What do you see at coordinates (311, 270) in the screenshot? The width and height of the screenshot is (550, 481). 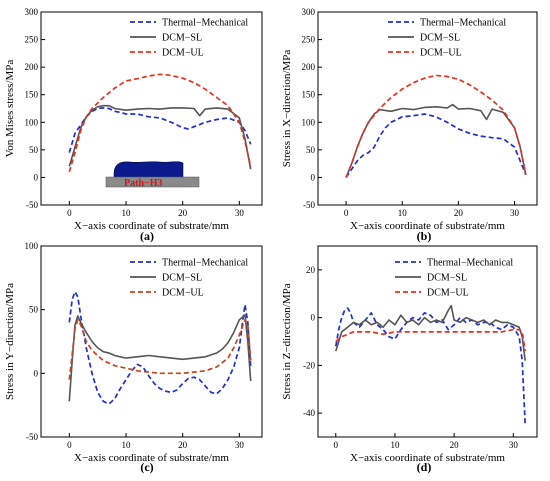 I see `y-tick-label: 20` at bounding box center [311, 270].